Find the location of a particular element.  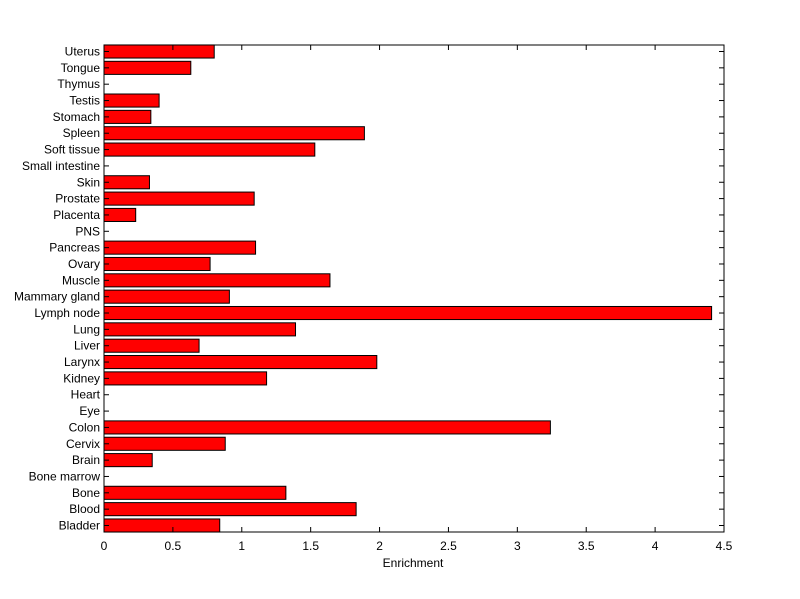

y-tick-label: Bladder is located at coordinates (79, 526).